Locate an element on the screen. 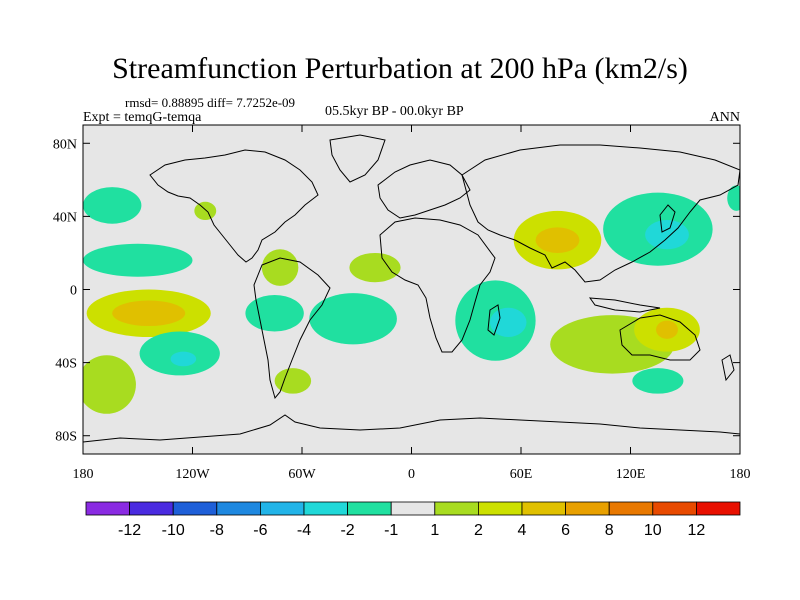  colorbar-label: -2 is located at coordinates (347, 530).